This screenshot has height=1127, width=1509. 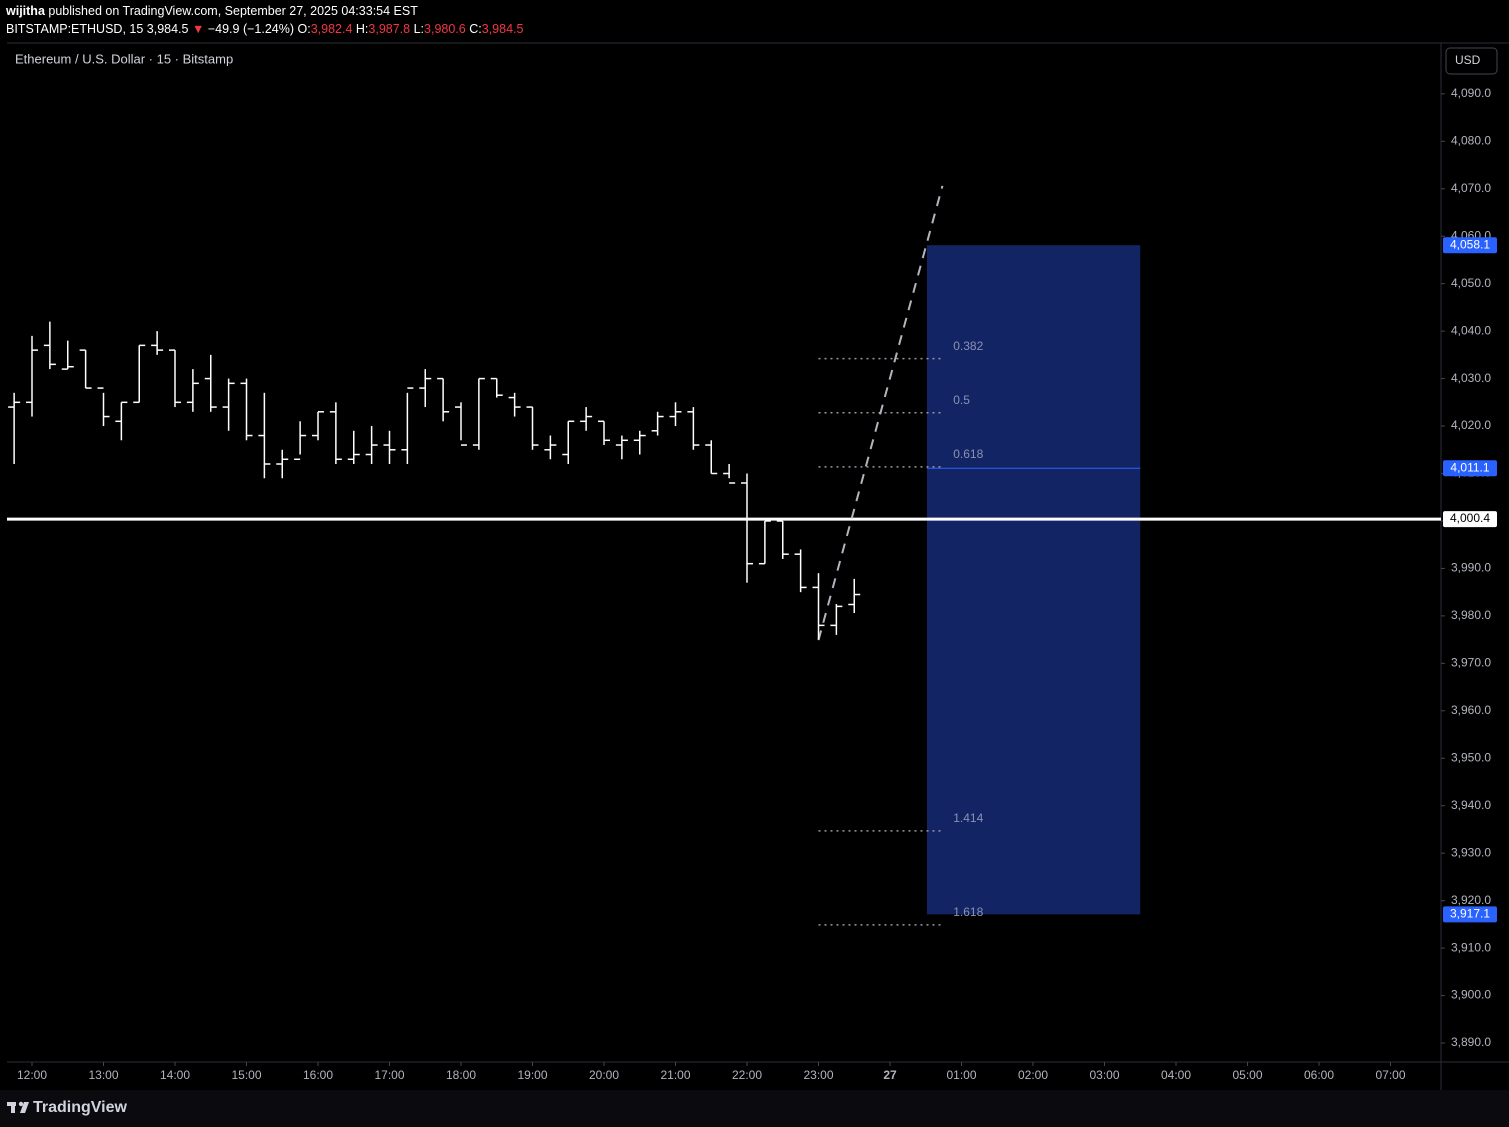 I want to click on fib-label: 1.414, so click(x=968, y=818).